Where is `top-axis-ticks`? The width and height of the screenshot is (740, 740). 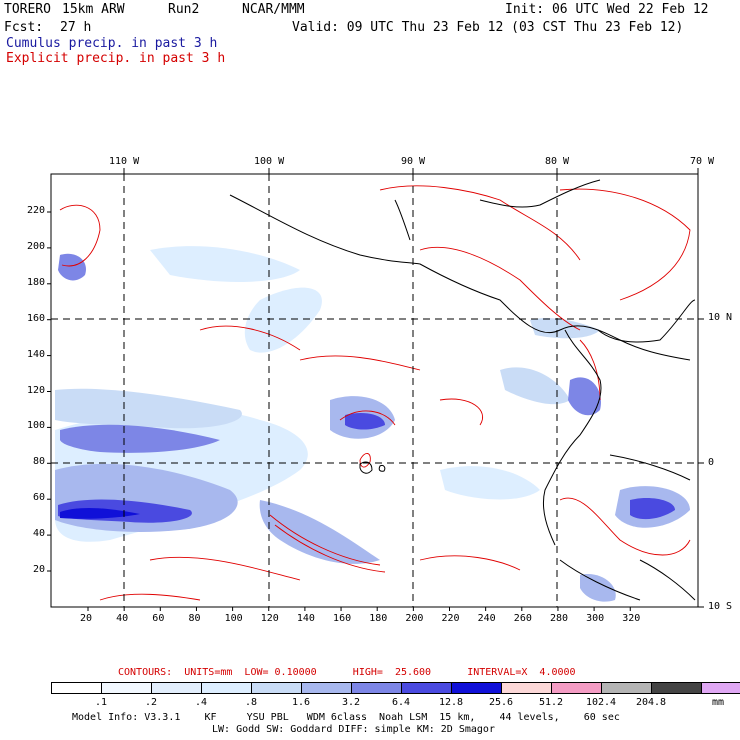 top-axis-ticks is located at coordinates (411, 171).